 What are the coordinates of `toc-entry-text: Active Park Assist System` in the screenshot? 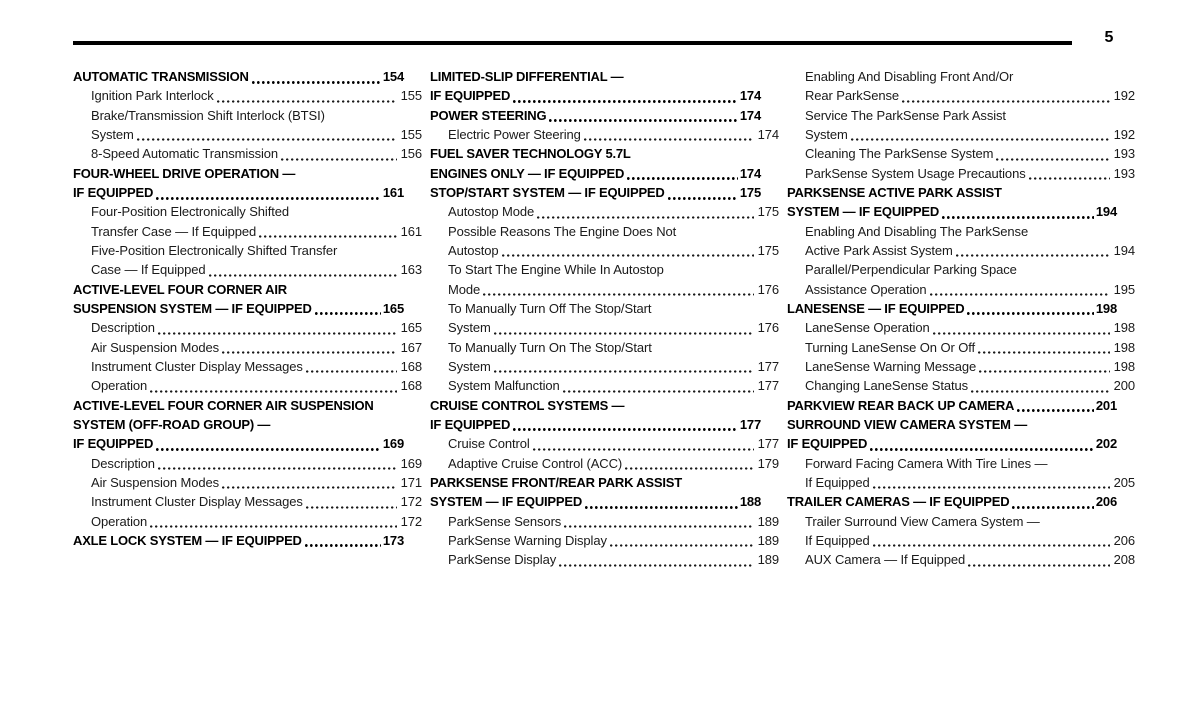 It's located at (879, 250).